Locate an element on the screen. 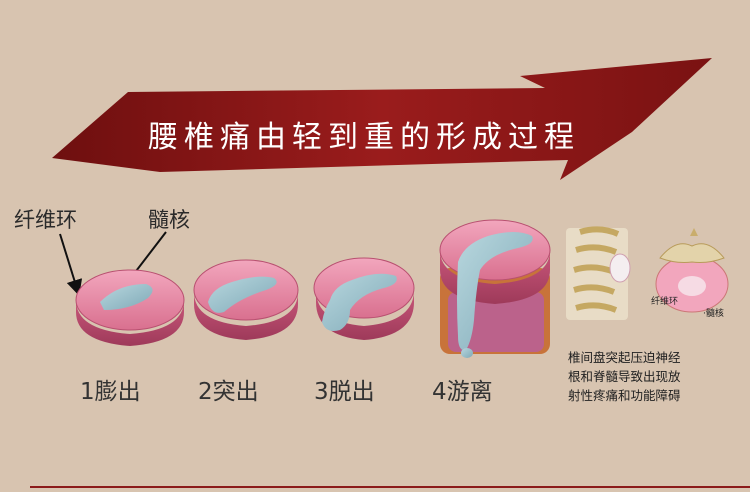 The image size is (750, 492). disc-stage-4-sequestration is located at coordinates (495, 288).